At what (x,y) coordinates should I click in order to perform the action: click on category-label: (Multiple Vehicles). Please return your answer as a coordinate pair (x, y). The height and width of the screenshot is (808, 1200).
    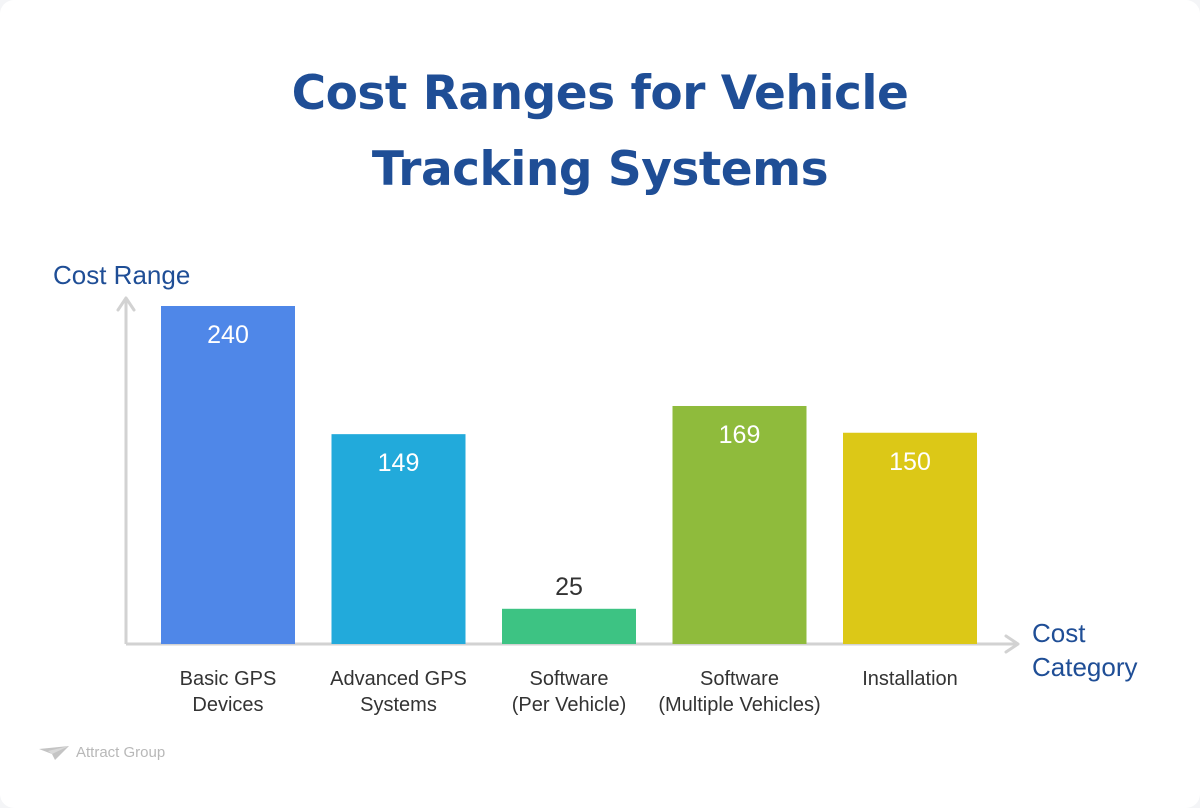
    Looking at the image, I should click on (739, 705).